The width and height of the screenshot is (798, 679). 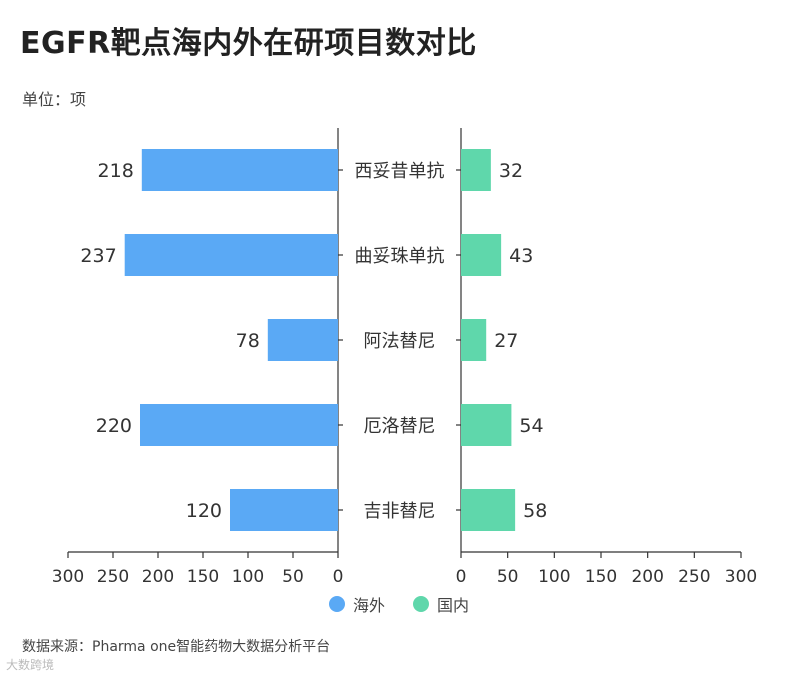 I want to click on legend-label-domestic: 国内, so click(x=453, y=605).